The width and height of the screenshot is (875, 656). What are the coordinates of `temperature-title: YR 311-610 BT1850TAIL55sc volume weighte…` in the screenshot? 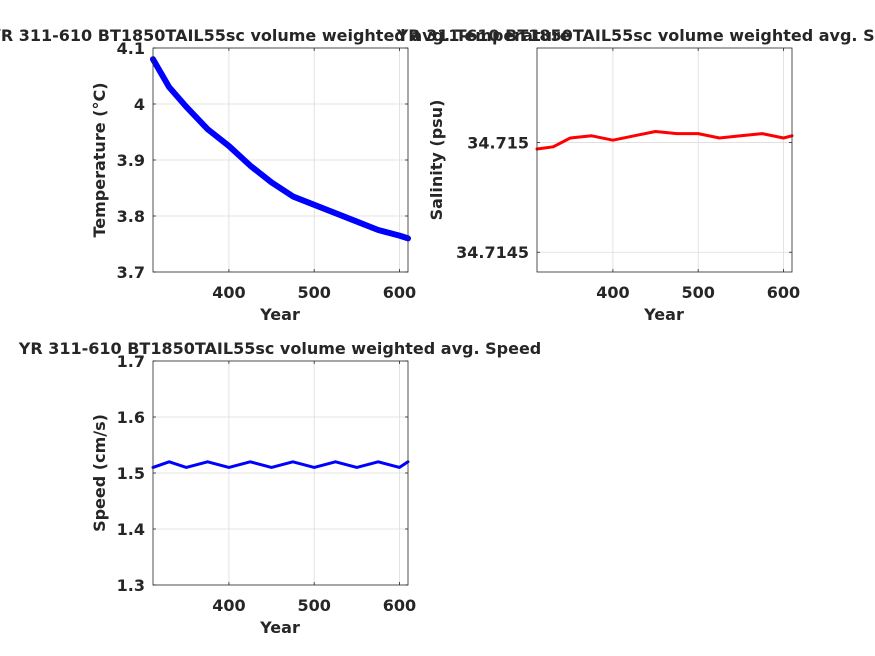 It's located at (285, 35).